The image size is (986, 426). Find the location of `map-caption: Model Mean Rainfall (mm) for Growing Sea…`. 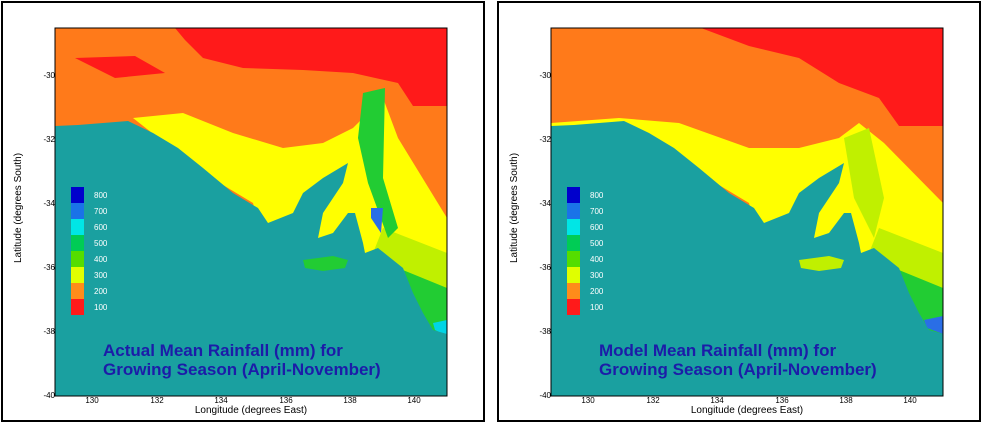

map-caption: Model Mean Rainfall (mm) for Growing Sea… is located at coordinates (764, 360).